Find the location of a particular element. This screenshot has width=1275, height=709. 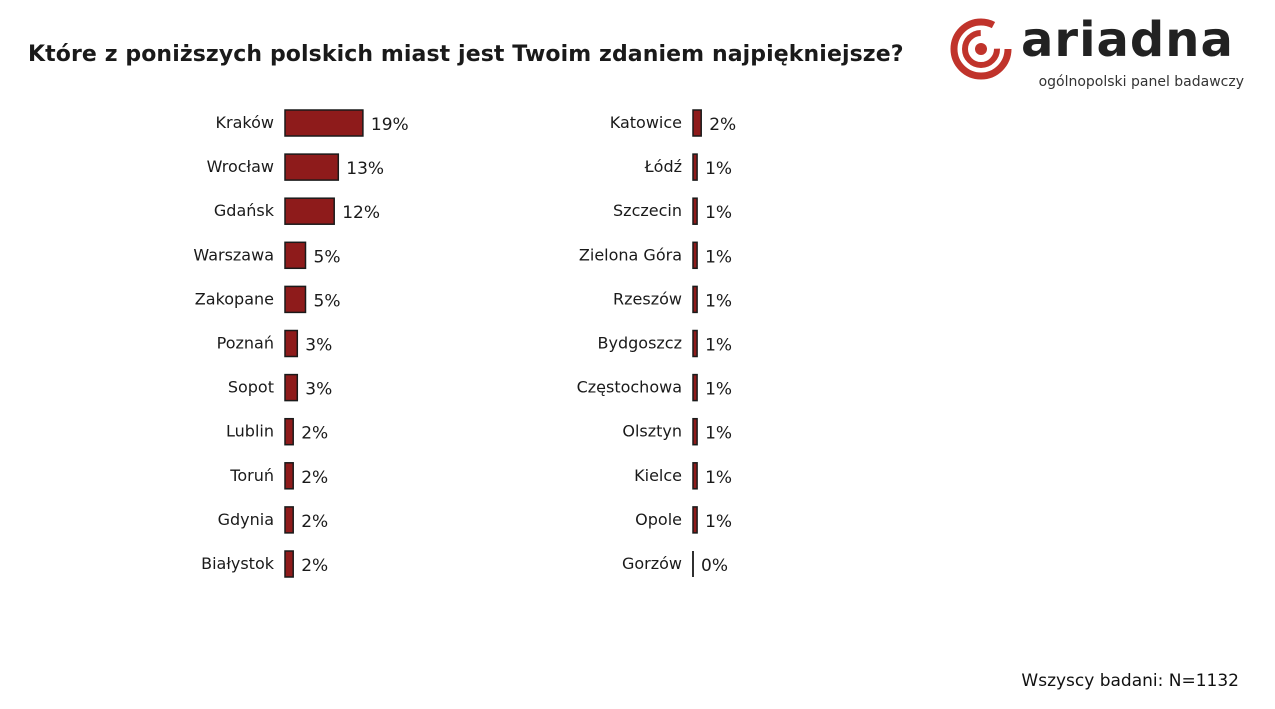

category-label: Łódź is located at coordinates (663, 166).